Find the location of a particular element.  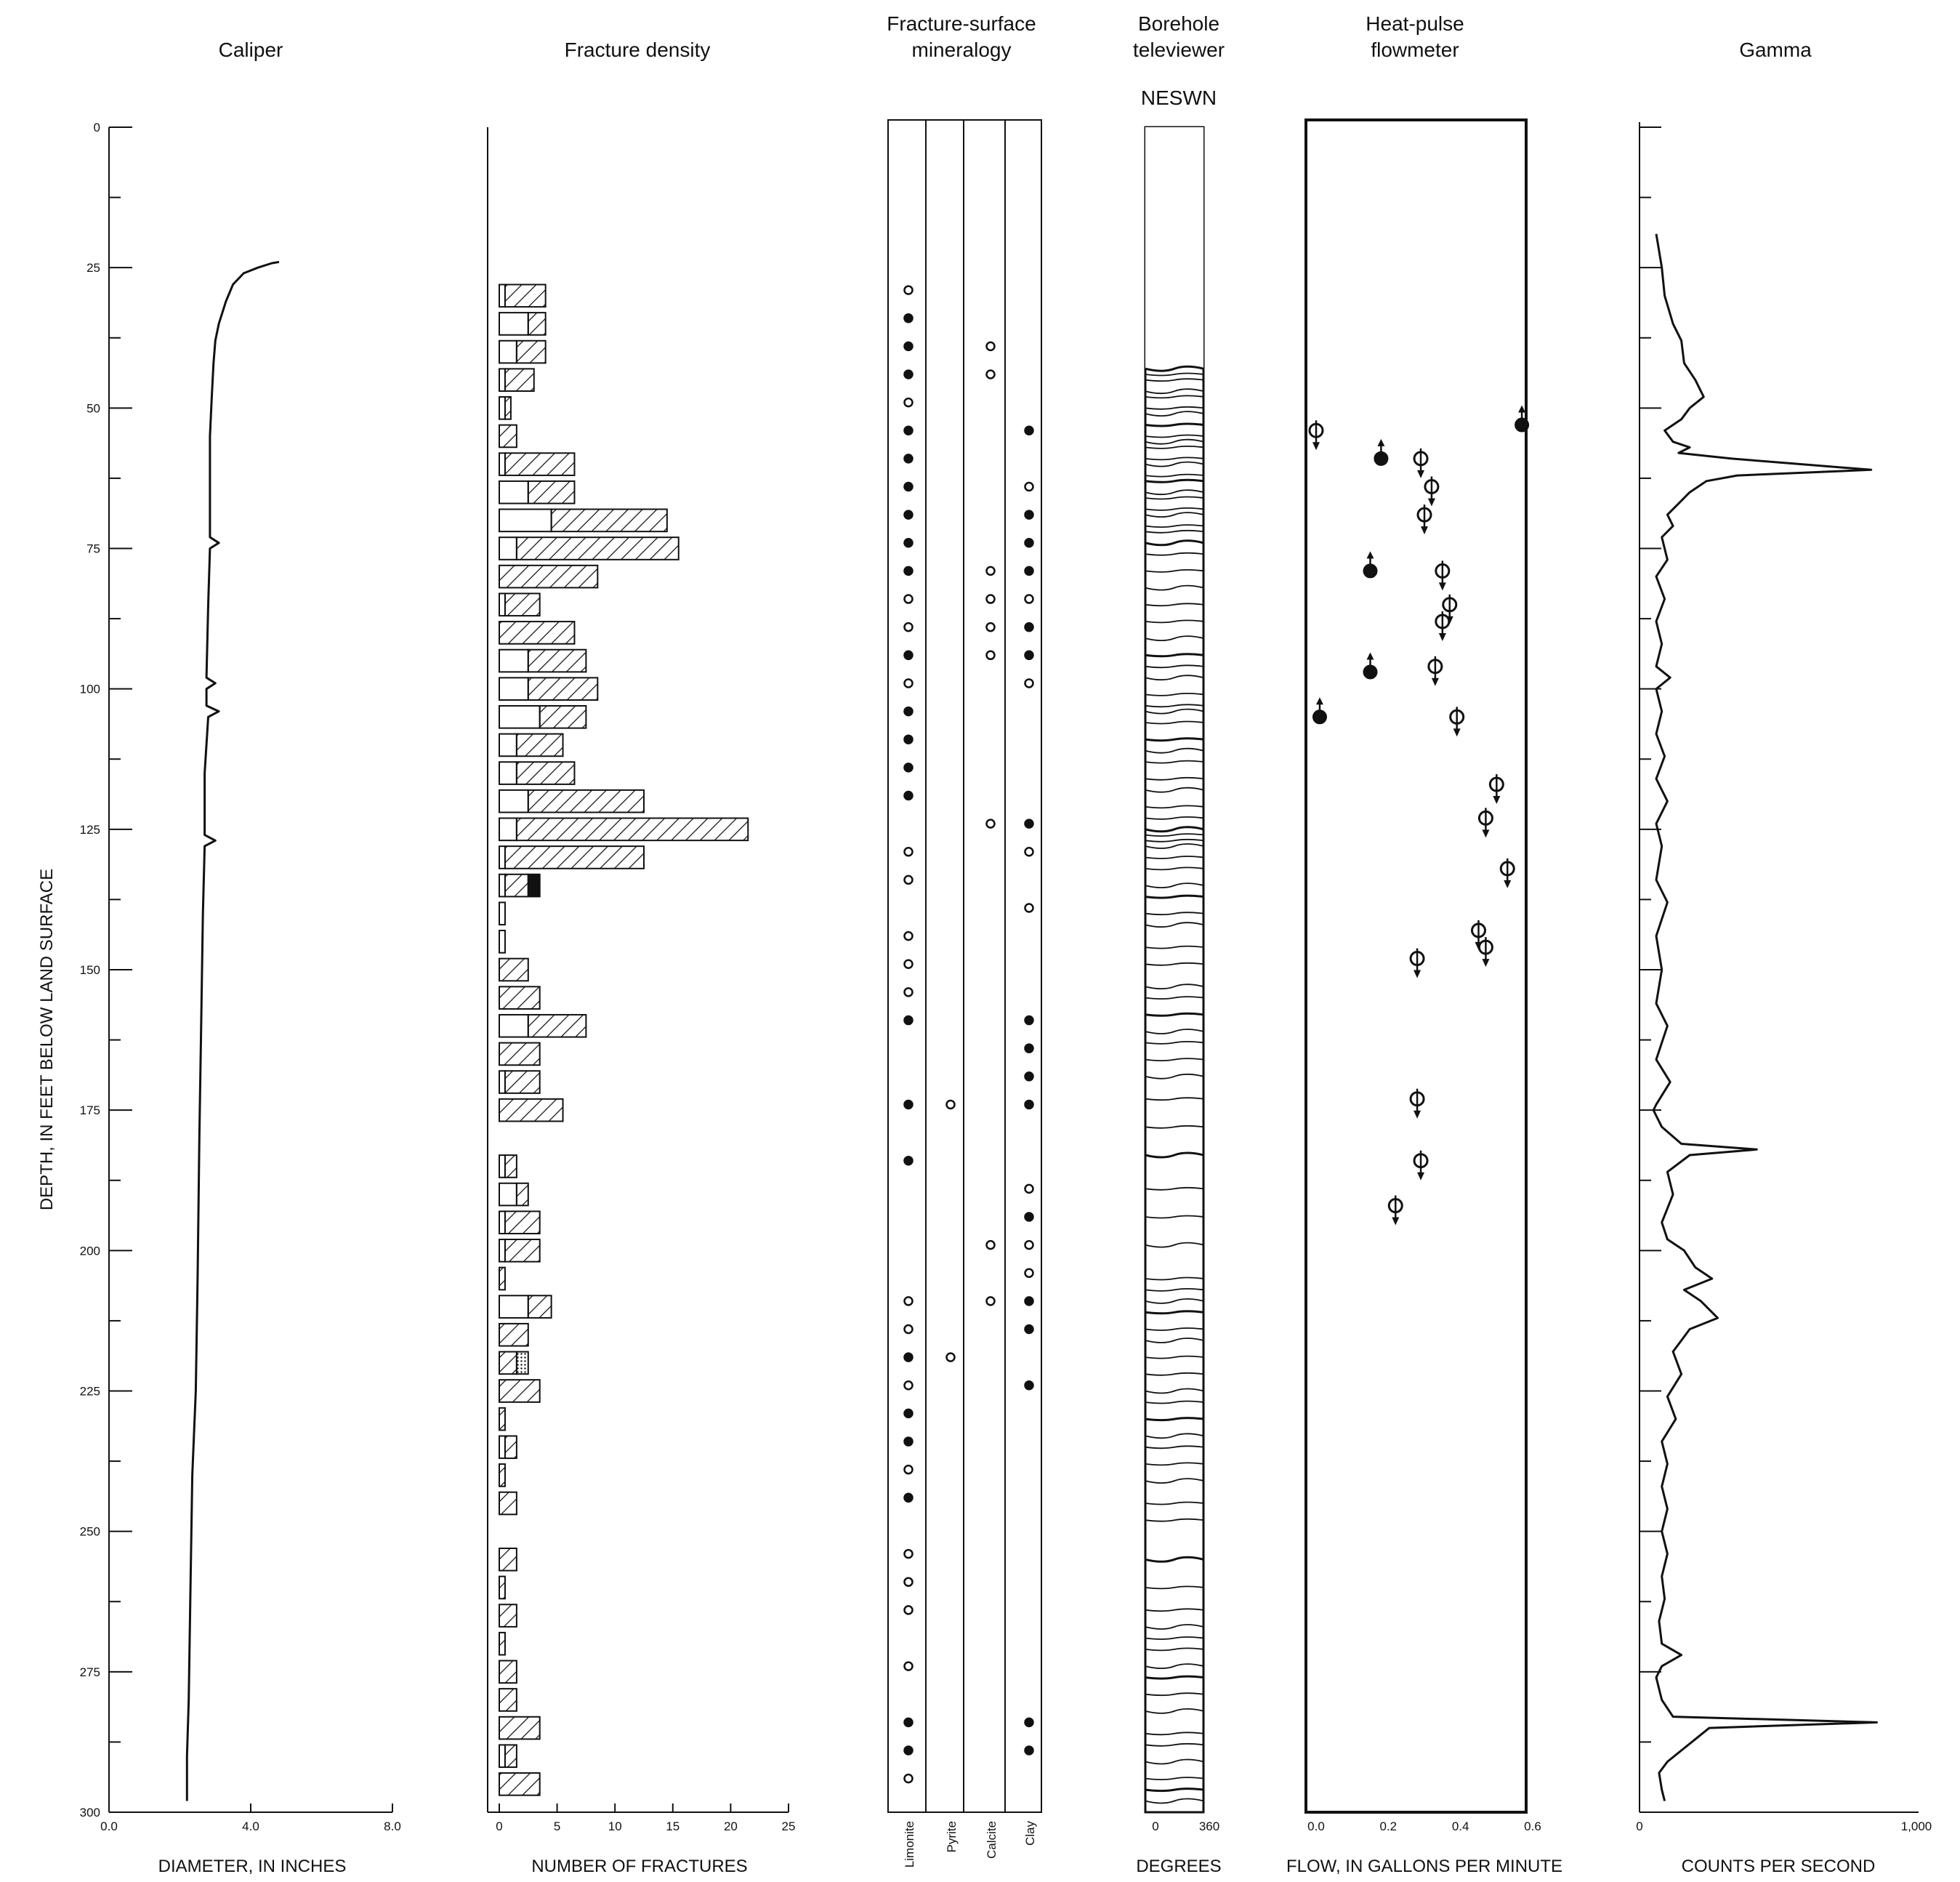

depth-tick-label: 150 is located at coordinates (90, 970).